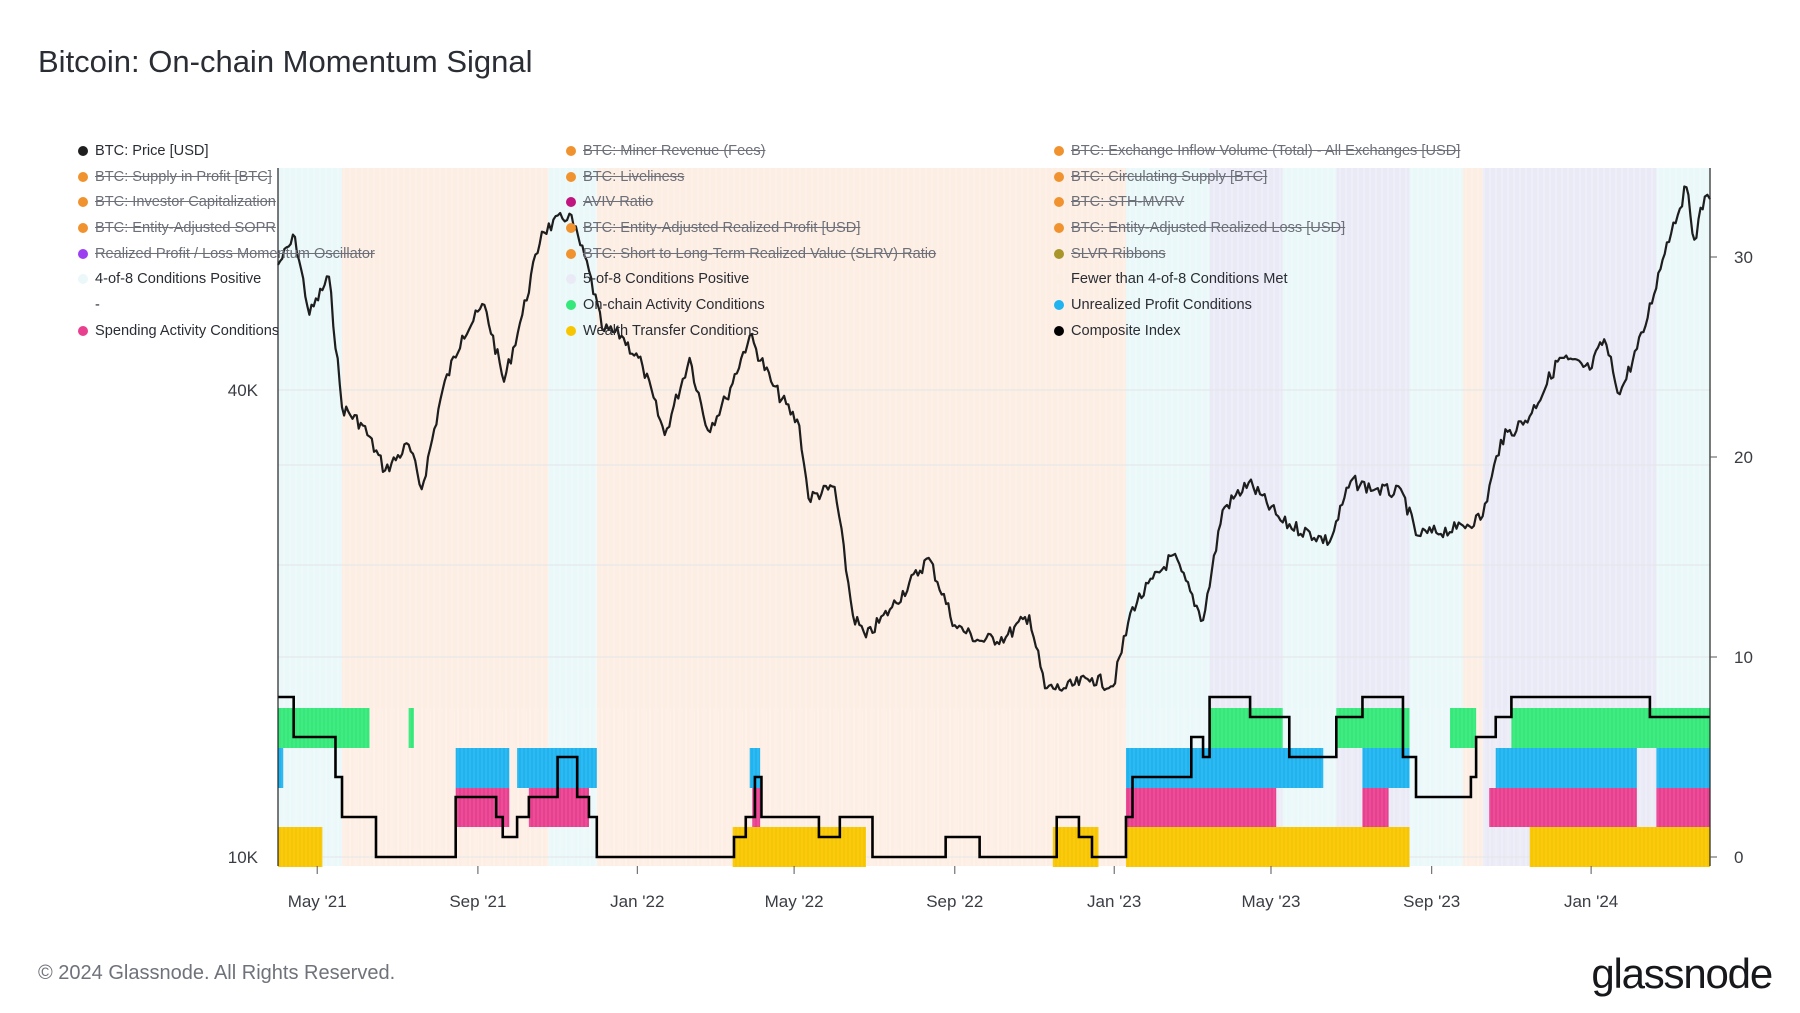  What do you see at coordinates (322, 279) in the screenshot?
I see `legend-item-4-of-8-conditions-positive: 4-of-8 Conditions Positive` at bounding box center [322, 279].